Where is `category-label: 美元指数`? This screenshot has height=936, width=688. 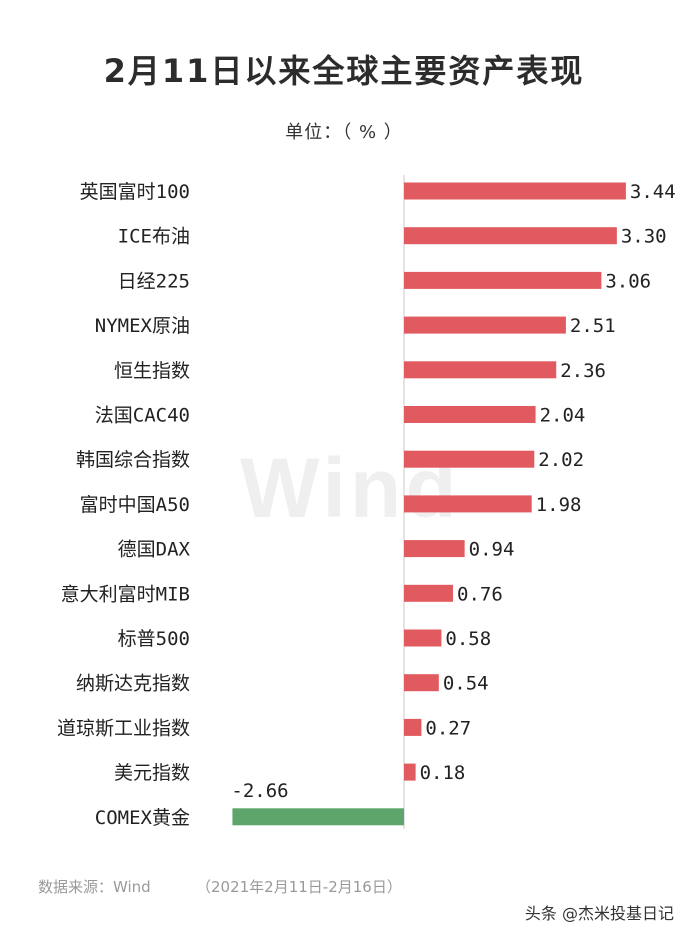
category-label: 美元指数 is located at coordinates (152, 773).